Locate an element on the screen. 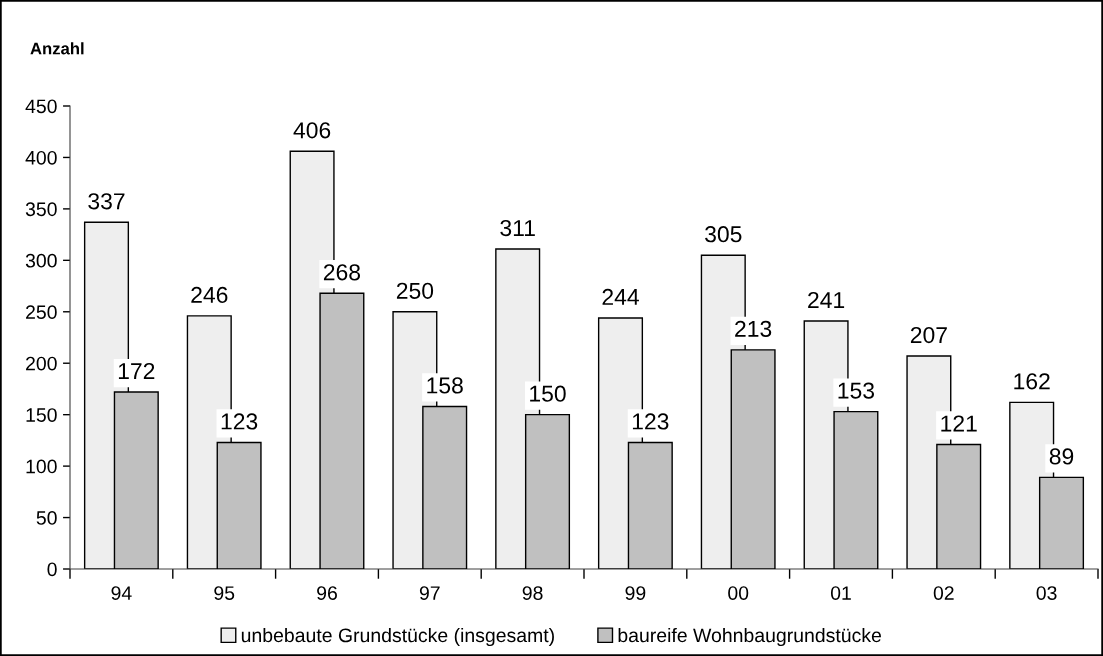 This screenshot has height=656, width=1103. y-axis-title: Anzahl is located at coordinates (57, 48).